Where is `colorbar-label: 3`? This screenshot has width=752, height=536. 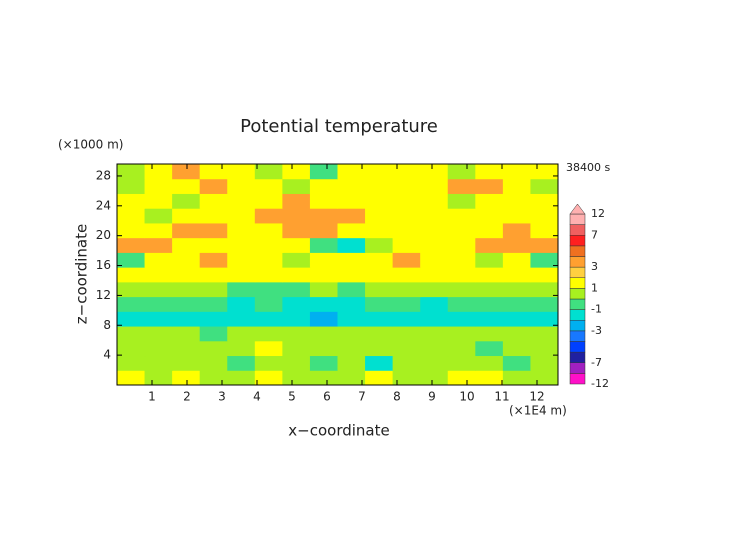 colorbar-label: 3 is located at coordinates (594, 266).